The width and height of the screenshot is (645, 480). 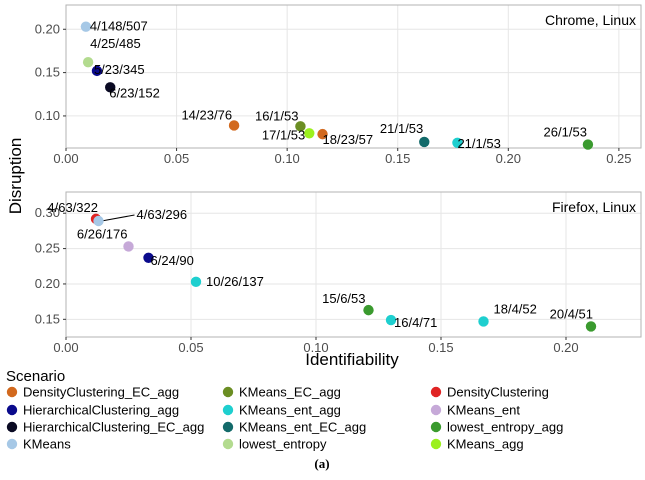 What do you see at coordinates (162, 214) in the screenshot?
I see `point-label: 4/63/296` at bounding box center [162, 214].